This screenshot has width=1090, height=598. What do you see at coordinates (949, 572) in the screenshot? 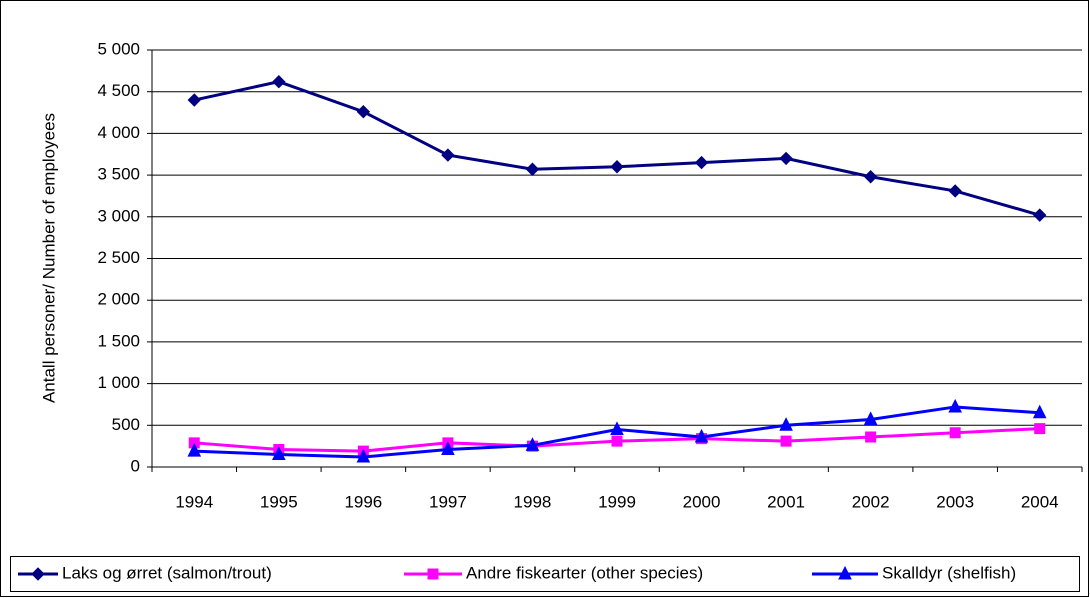
I see `legend-label: Skalldyr (shelfish)` at bounding box center [949, 572].